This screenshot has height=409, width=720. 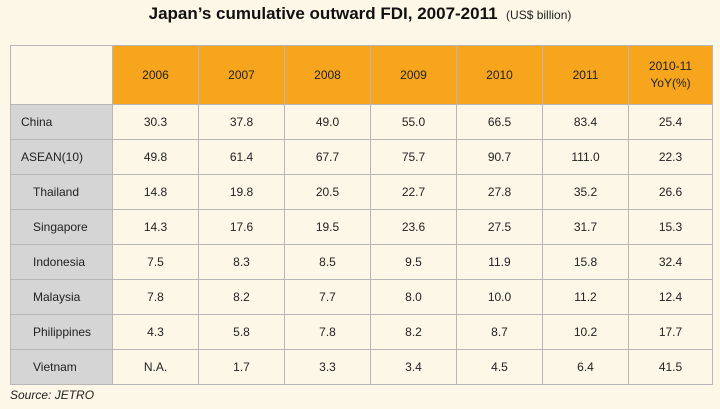 What do you see at coordinates (155, 157) in the screenshot?
I see `value-cell: 49.8` at bounding box center [155, 157].